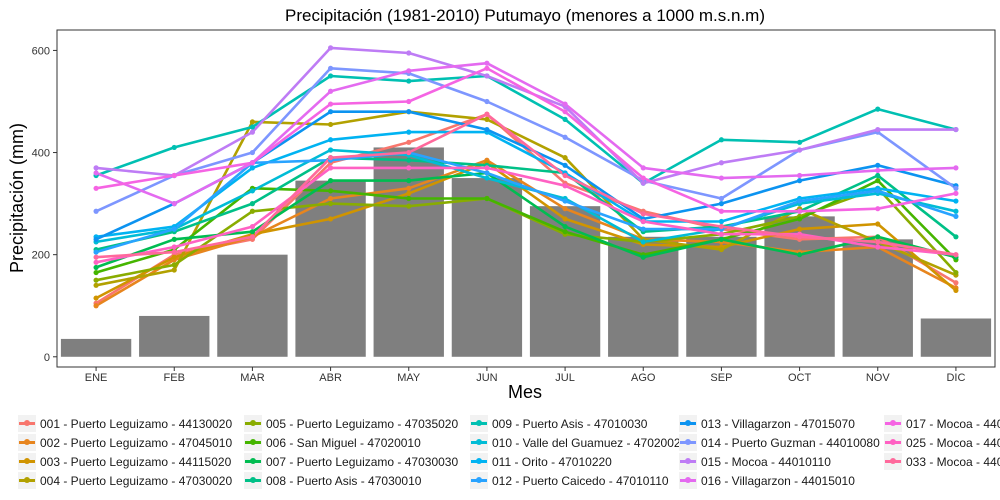 This screenshot has height=500, width=1000. I want to click on x-tick-label: DIC, so click(955, 378).